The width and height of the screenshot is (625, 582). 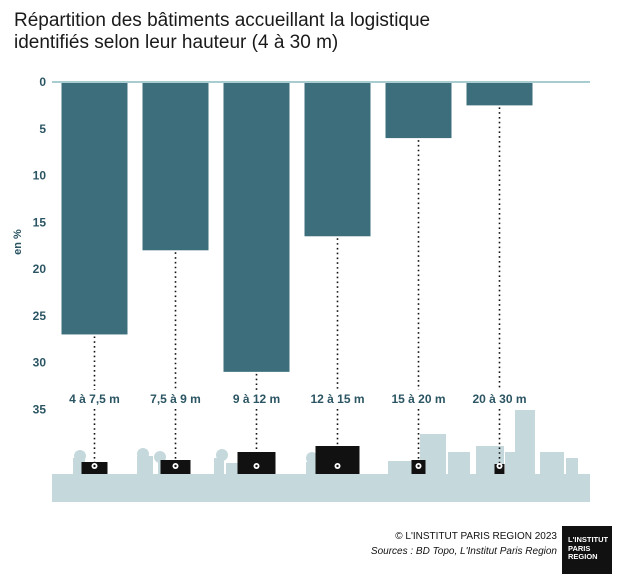 I want to click on y-tick-label: 25, so click(x=40, y=316).